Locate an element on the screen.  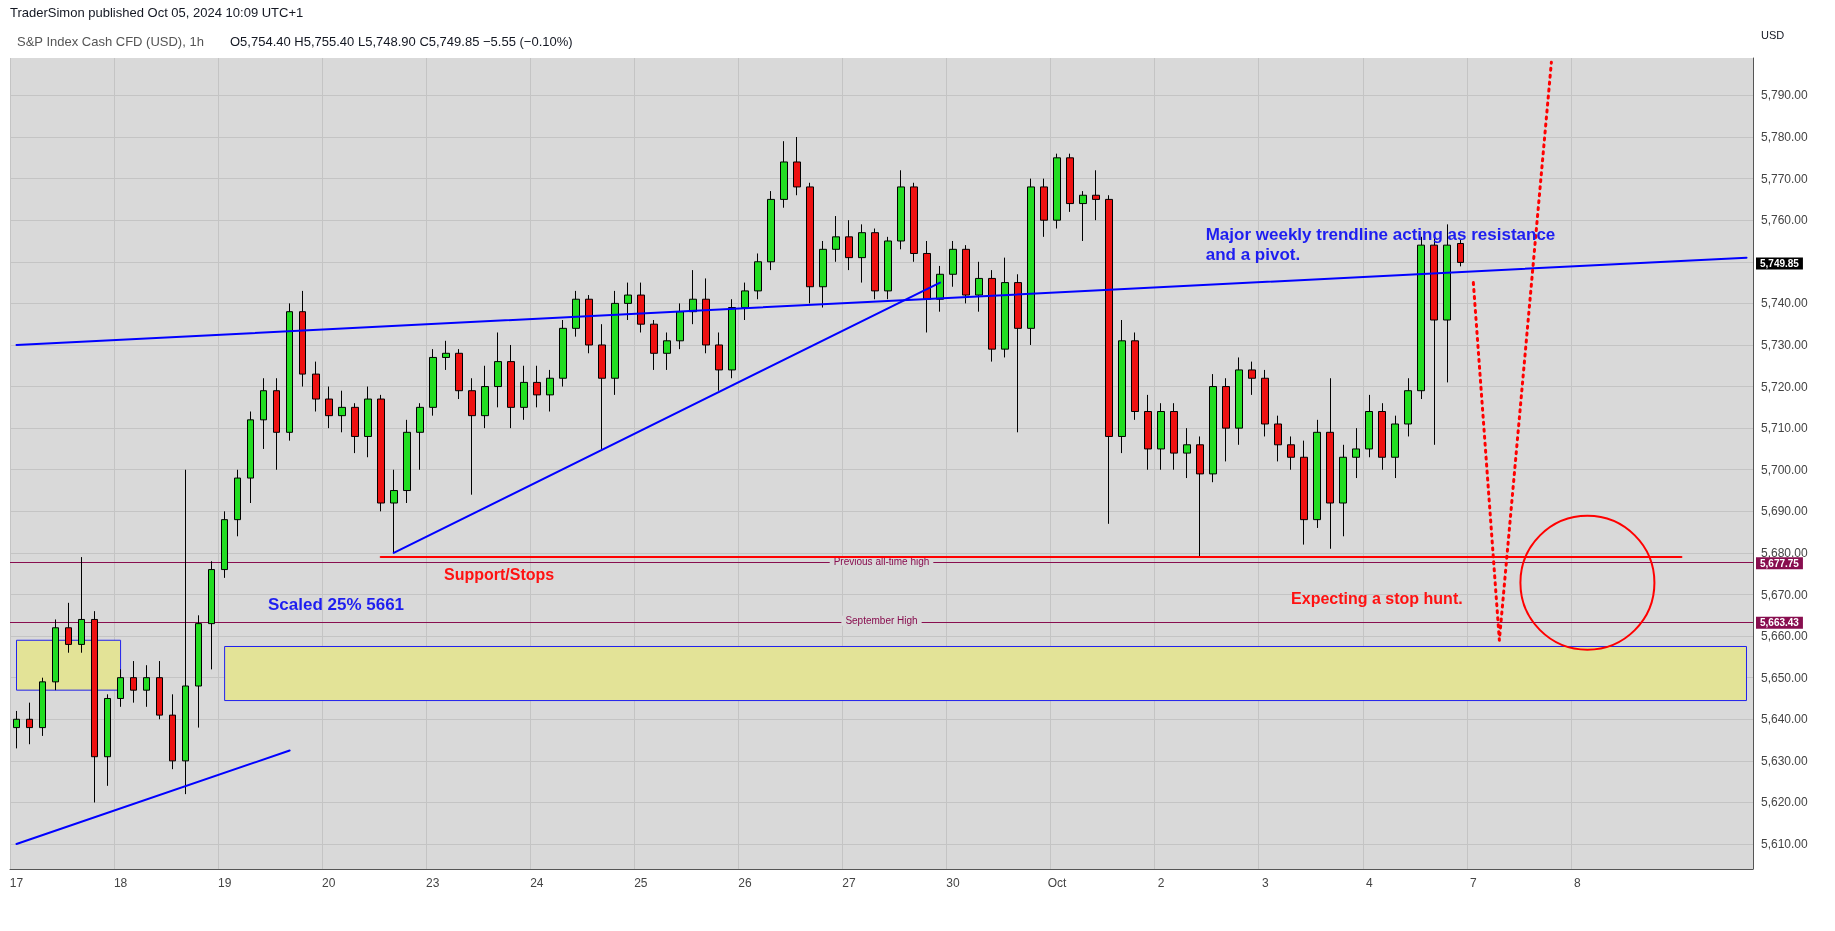
y-tick-label: 5,700.00 is located at coordinates (1785, 469).